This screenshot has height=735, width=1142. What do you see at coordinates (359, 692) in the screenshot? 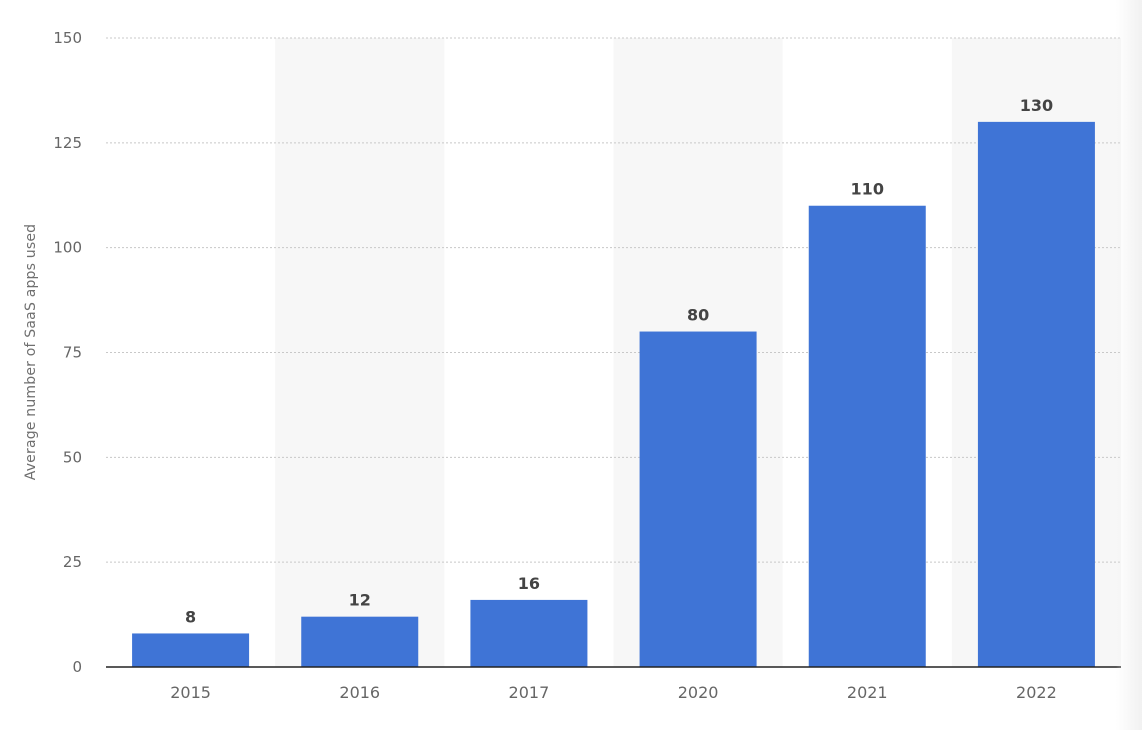
I see `x-tick-label: 2016` at bounding box center [359, 692].